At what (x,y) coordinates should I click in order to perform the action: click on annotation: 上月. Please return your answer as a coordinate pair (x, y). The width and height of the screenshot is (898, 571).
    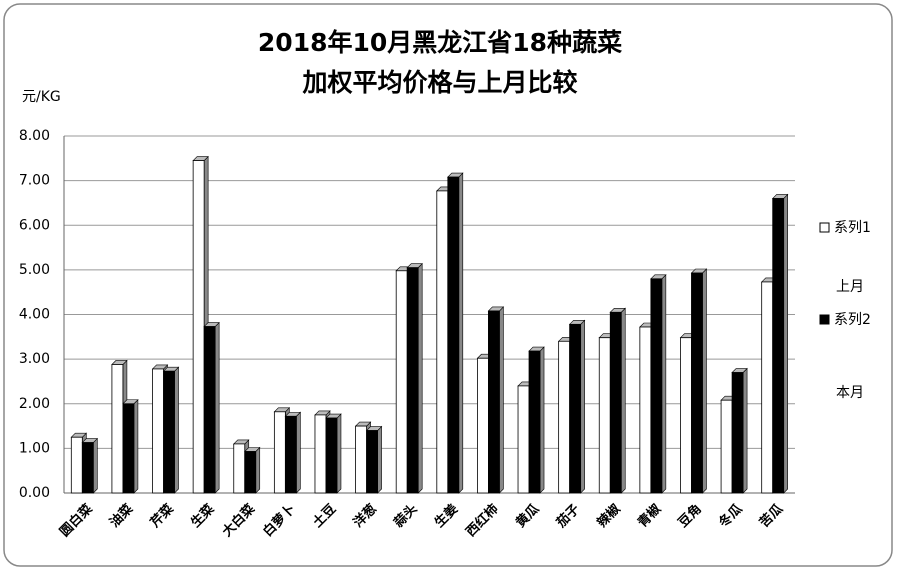
    Looking at the image, I should click on (850, 287).